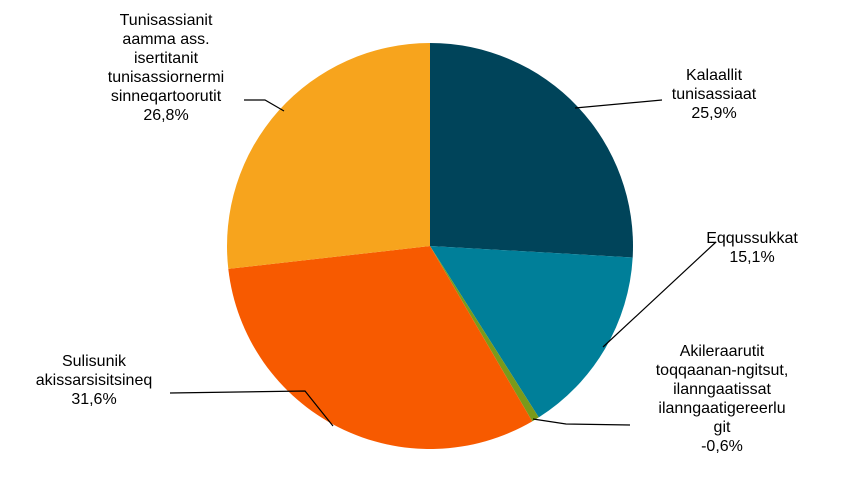 The width and height of the screenshot is (868, 487). I want to click on slice-label: Eqqussukkat 15,1%, so click(752, 248).